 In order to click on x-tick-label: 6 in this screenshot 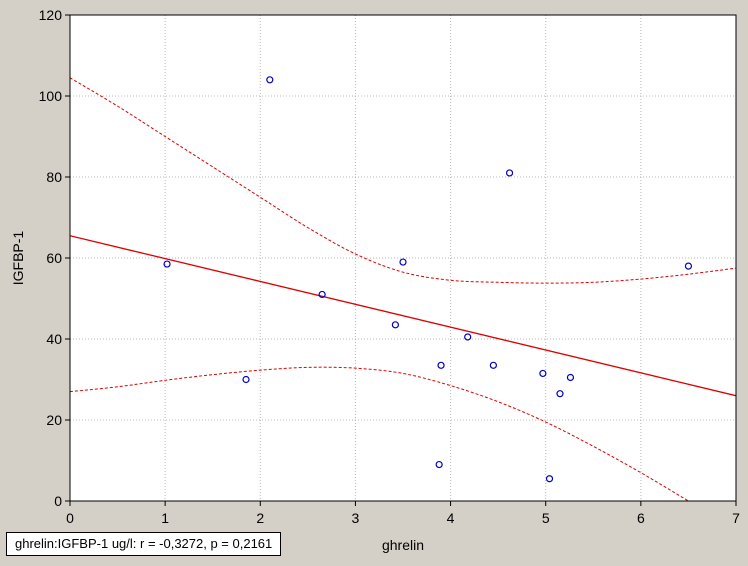, I will do `click(641, 518)`.